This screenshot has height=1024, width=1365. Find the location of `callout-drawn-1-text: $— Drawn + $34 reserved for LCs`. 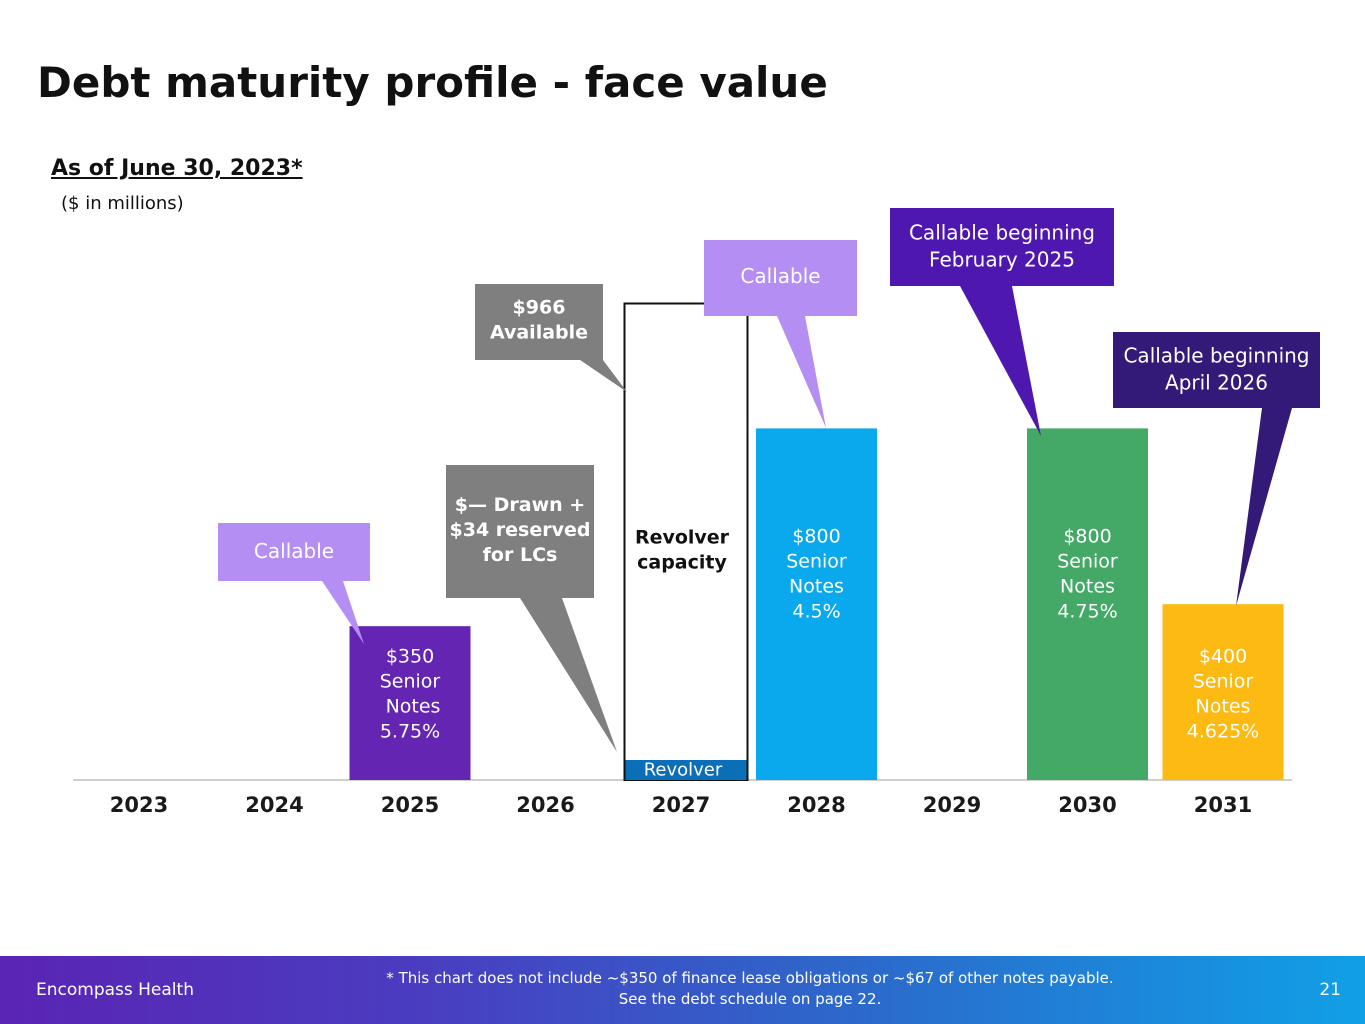

callout-drawn-1-text: $— Drawn + $34 reserved for LCs is located at coordinates (520, 530).